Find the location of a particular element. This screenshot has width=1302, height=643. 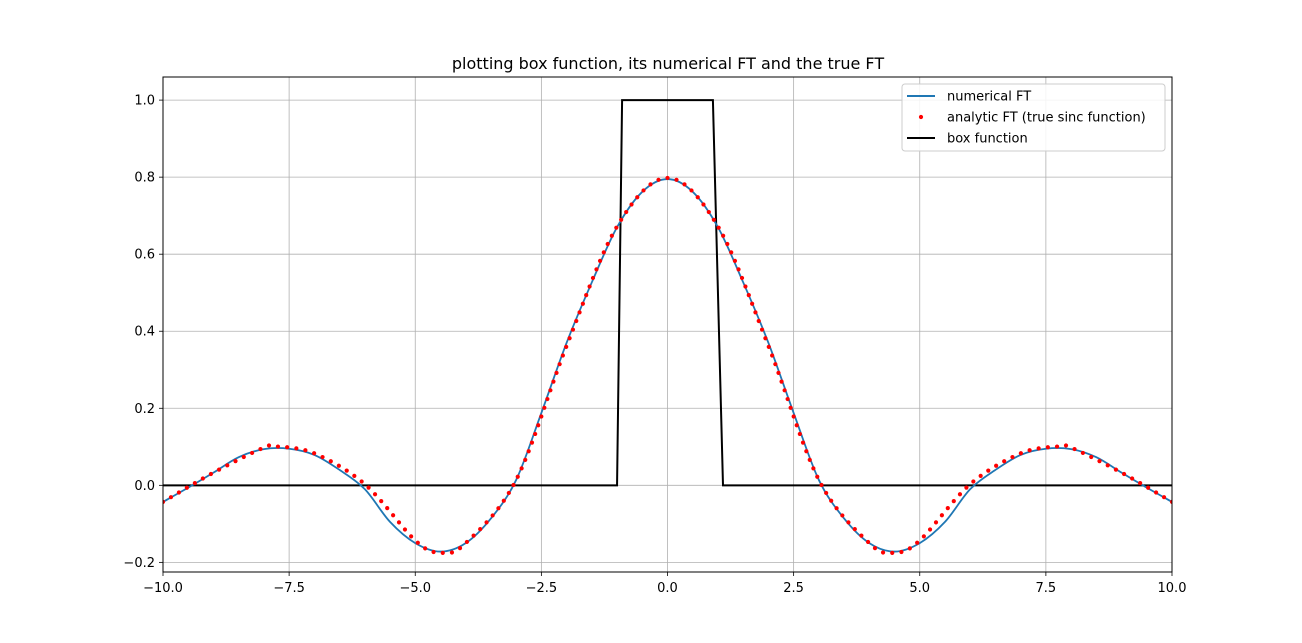

legend-label: numerical FT is located at coordinates (989, 97).